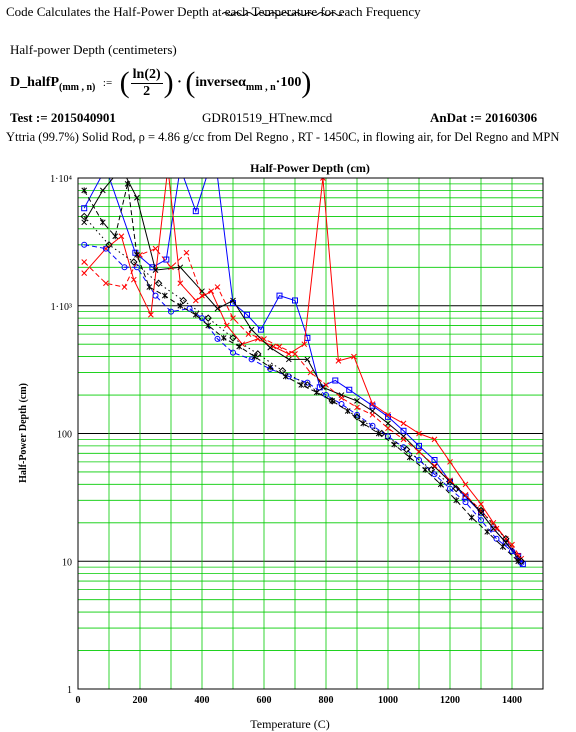 The image size is (576, 732). I want to click on y-tick-label: 100, so click(64, 435).